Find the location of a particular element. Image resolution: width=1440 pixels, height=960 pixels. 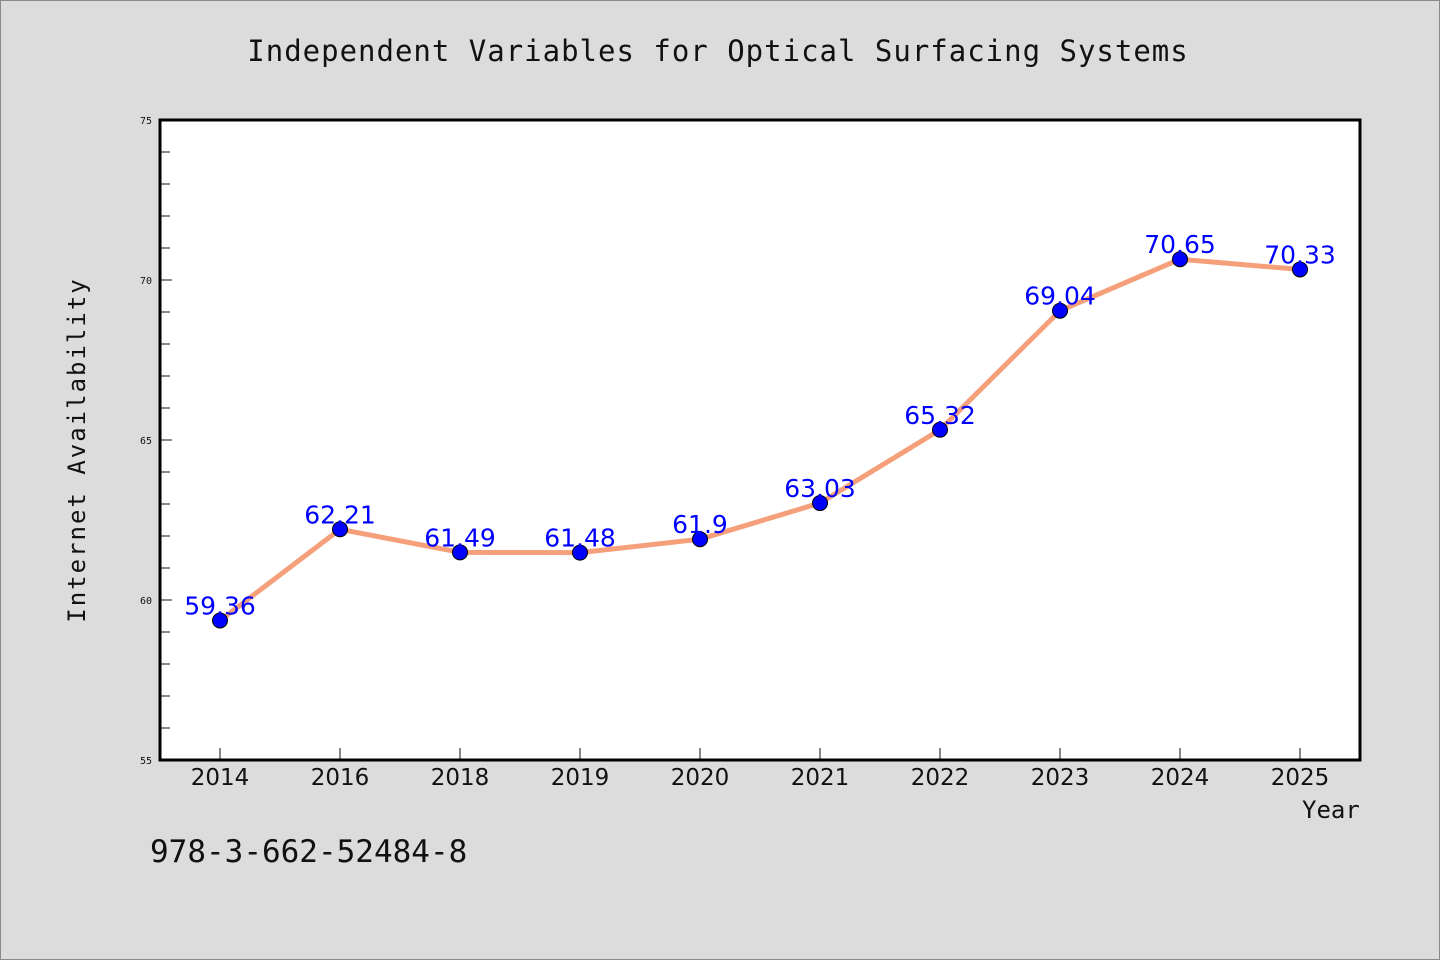

x-axis-label: Year is located at coordinates (1331, 810).